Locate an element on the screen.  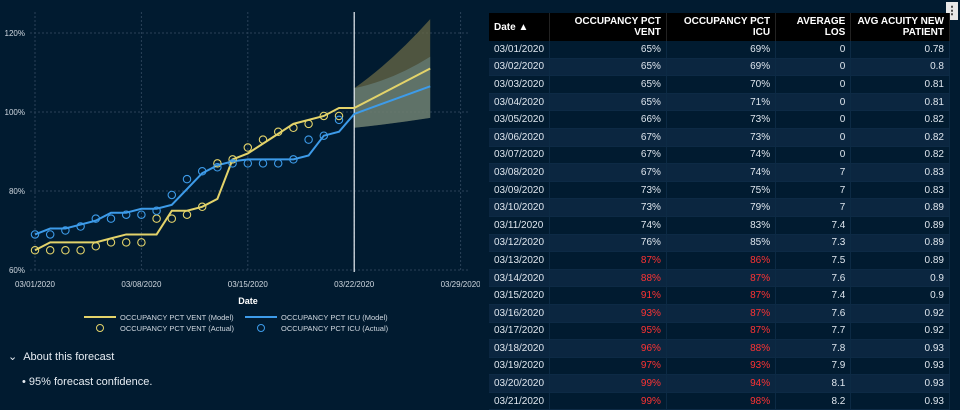
table-cell: 98% is located at coordinates (721, 401).